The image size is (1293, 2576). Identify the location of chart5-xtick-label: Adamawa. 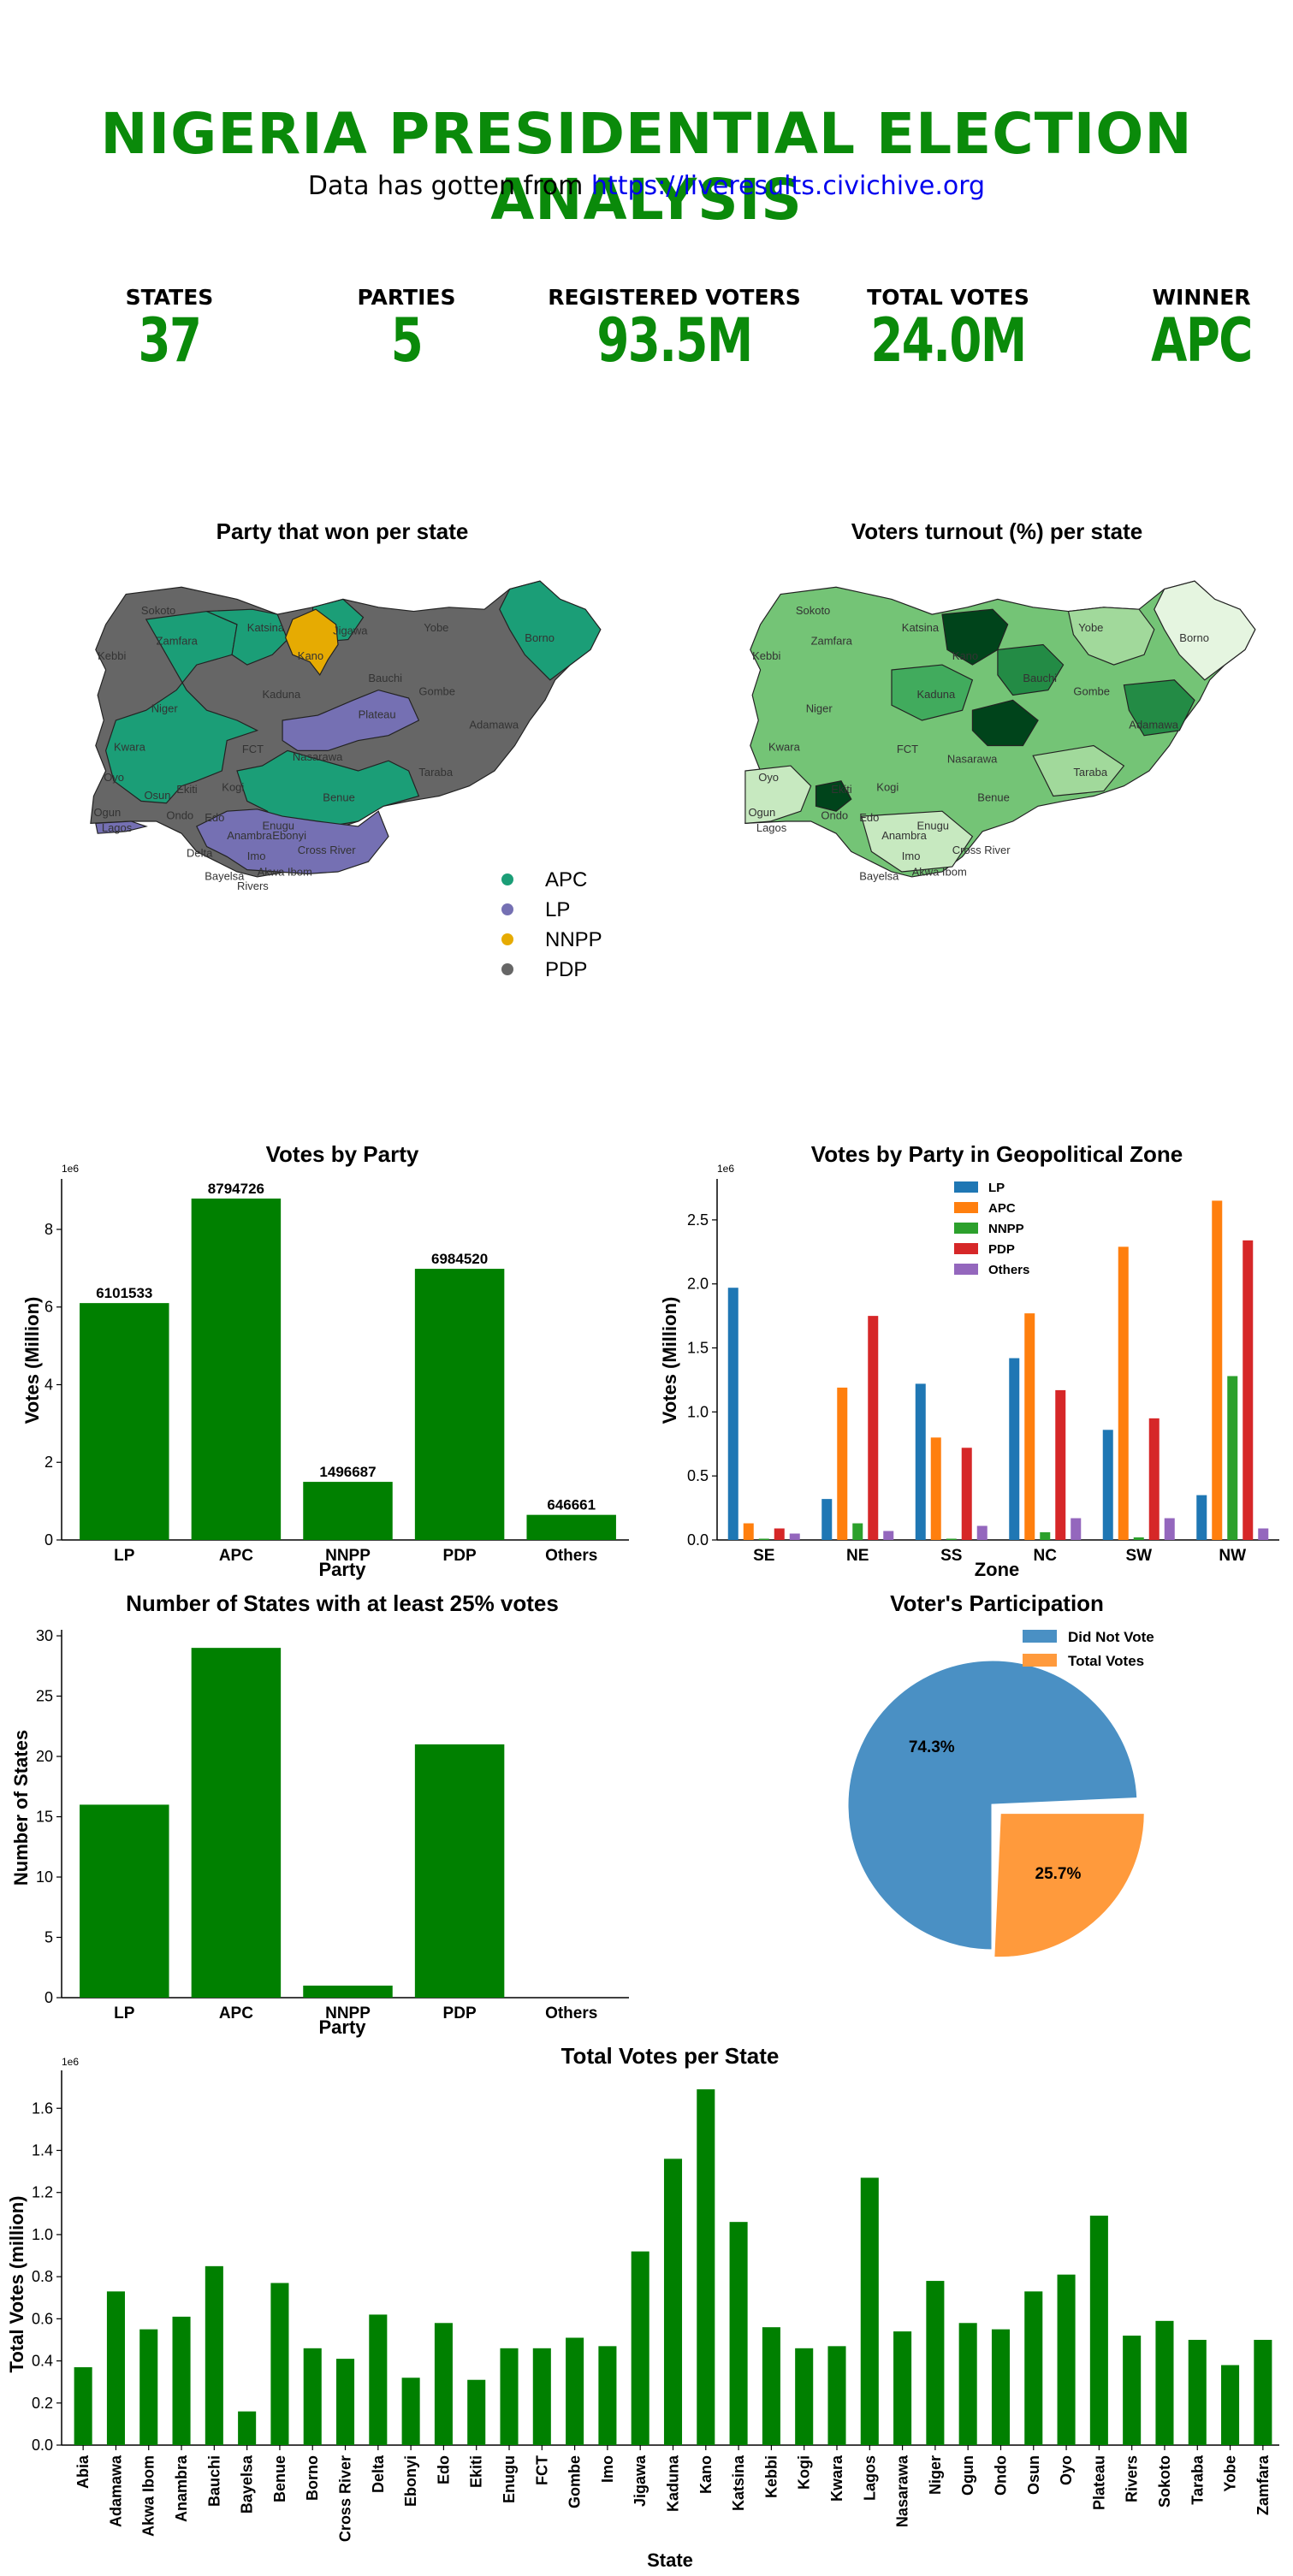
(115, 2491).